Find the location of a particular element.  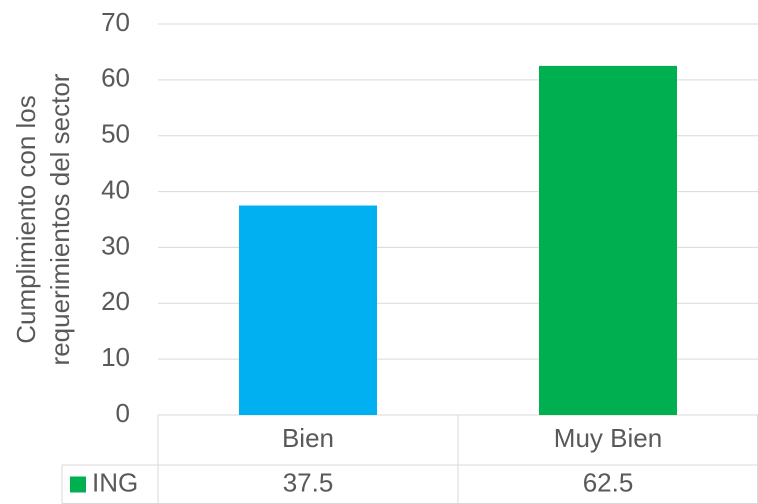

y-axis-title-line: Cumplimiento con los is located at coordinates (26, 219).